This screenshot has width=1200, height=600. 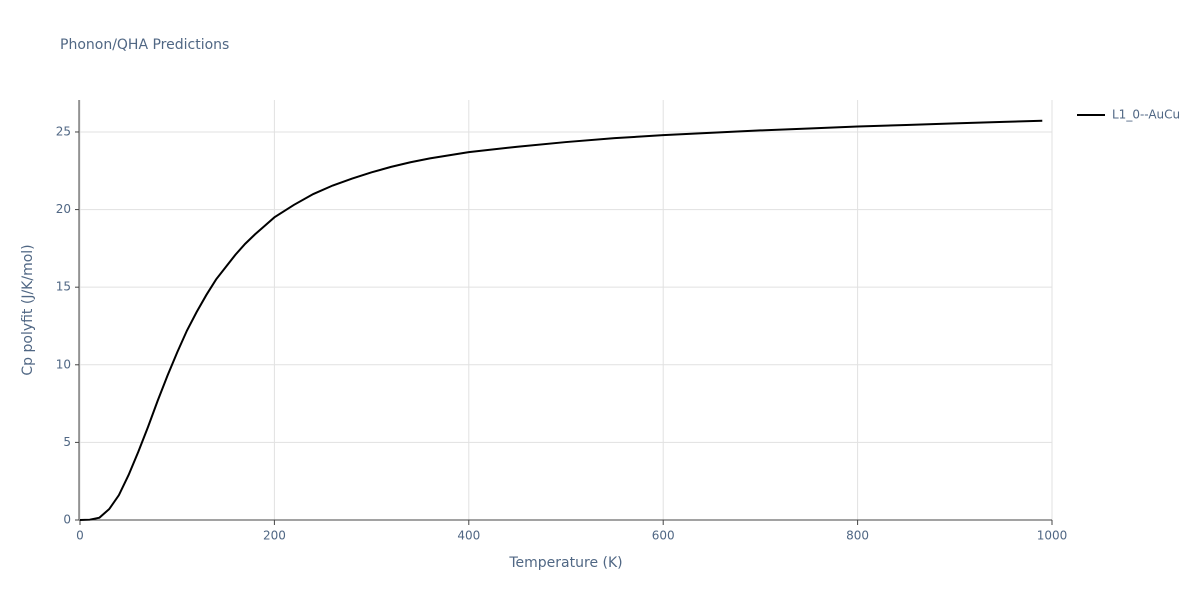 What do you see at coordinates (63, 287) in the screenshot?
I see `y-tick-label: 15` at bounding box center [63, 287].